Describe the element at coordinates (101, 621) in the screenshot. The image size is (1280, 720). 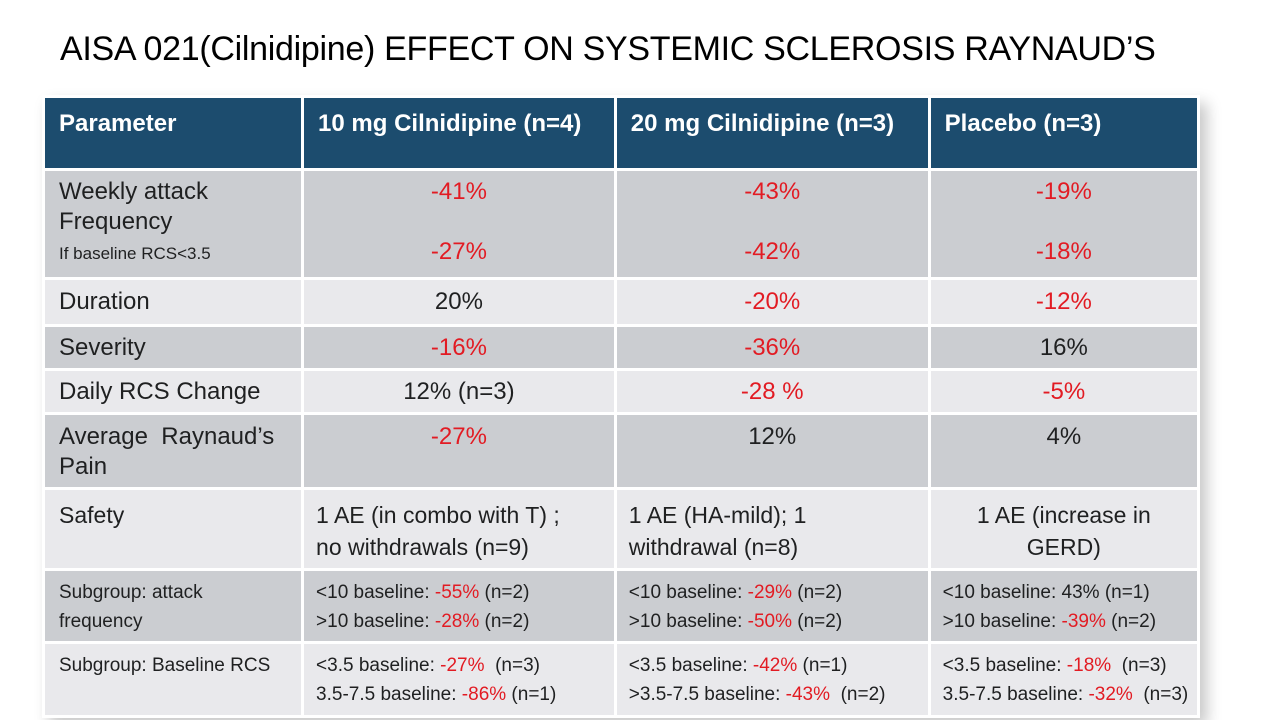
I see `cell-text: frequency` at that location.